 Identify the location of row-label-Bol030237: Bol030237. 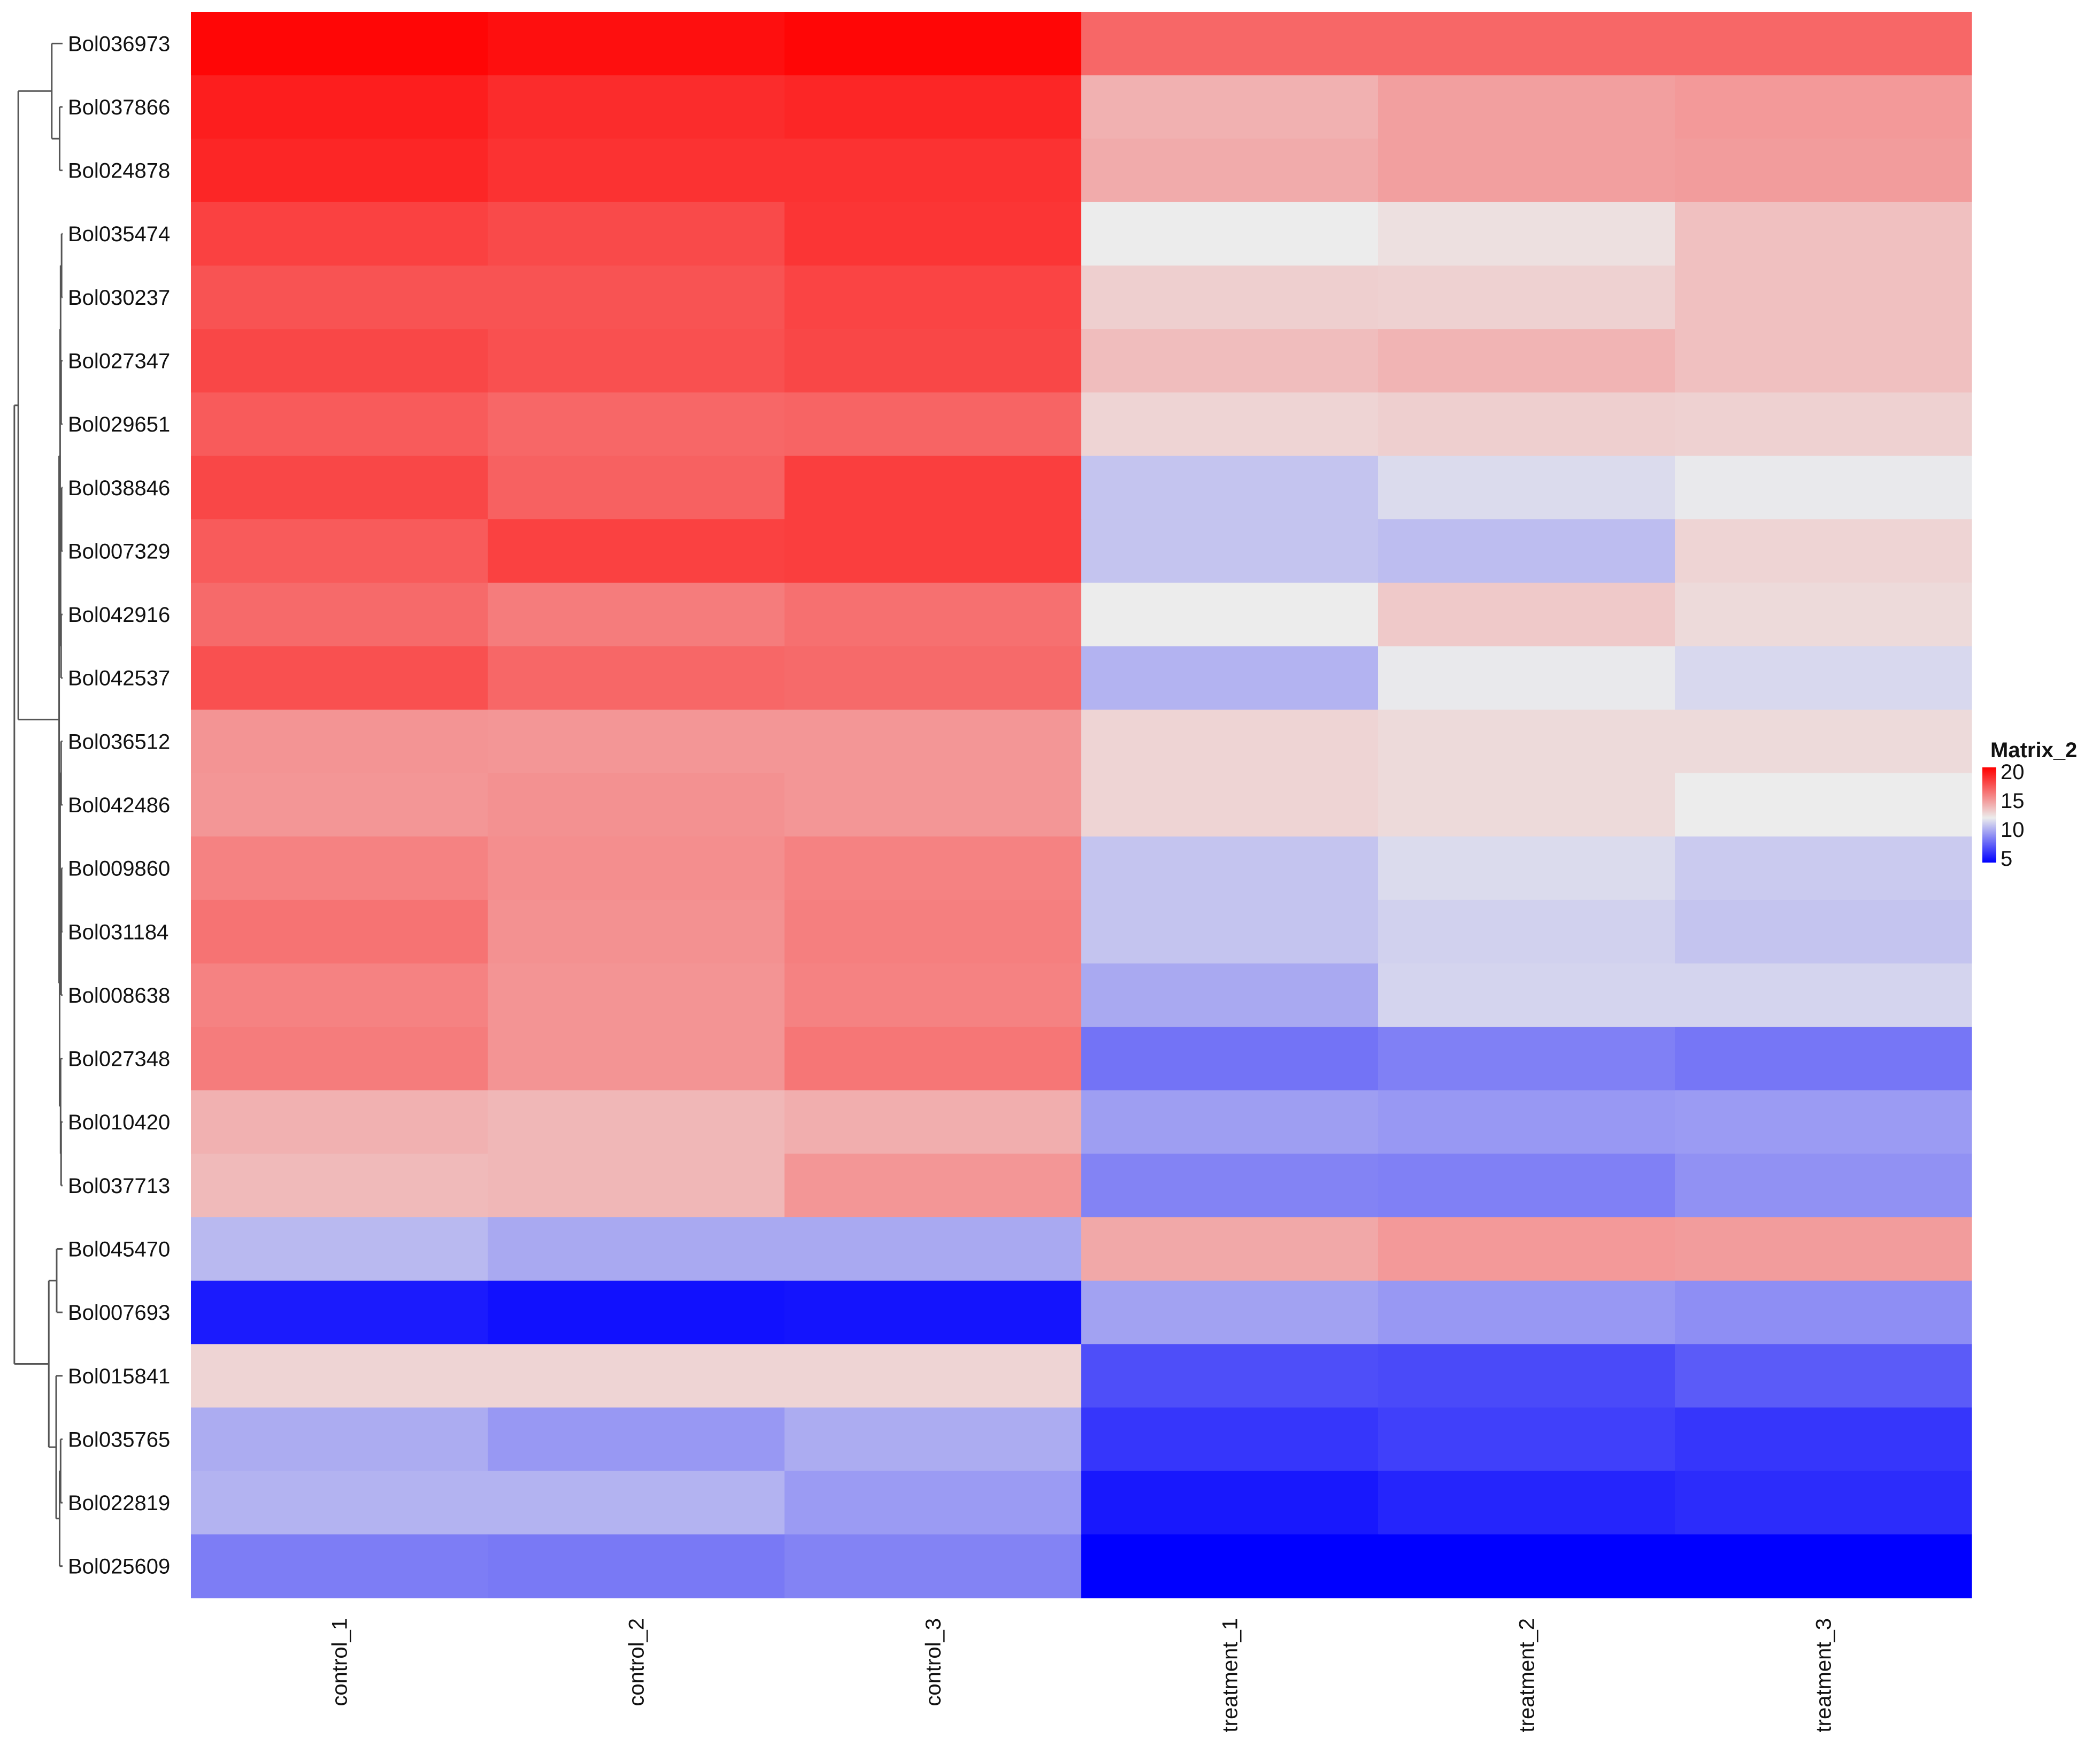
(119, 298).